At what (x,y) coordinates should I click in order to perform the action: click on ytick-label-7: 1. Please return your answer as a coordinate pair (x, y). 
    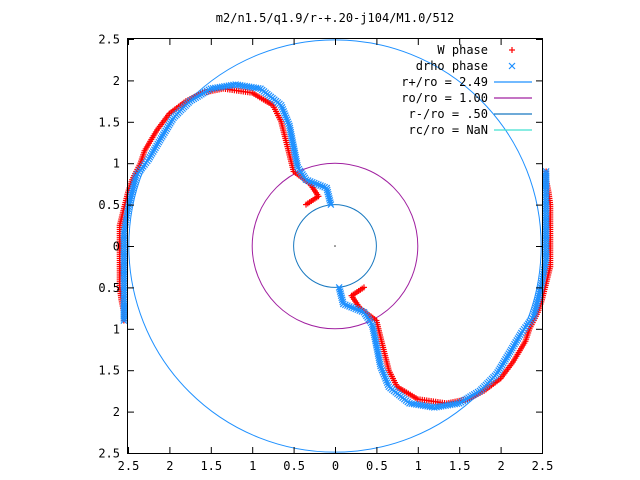
    Looking at the image, I should click on (116, 164).